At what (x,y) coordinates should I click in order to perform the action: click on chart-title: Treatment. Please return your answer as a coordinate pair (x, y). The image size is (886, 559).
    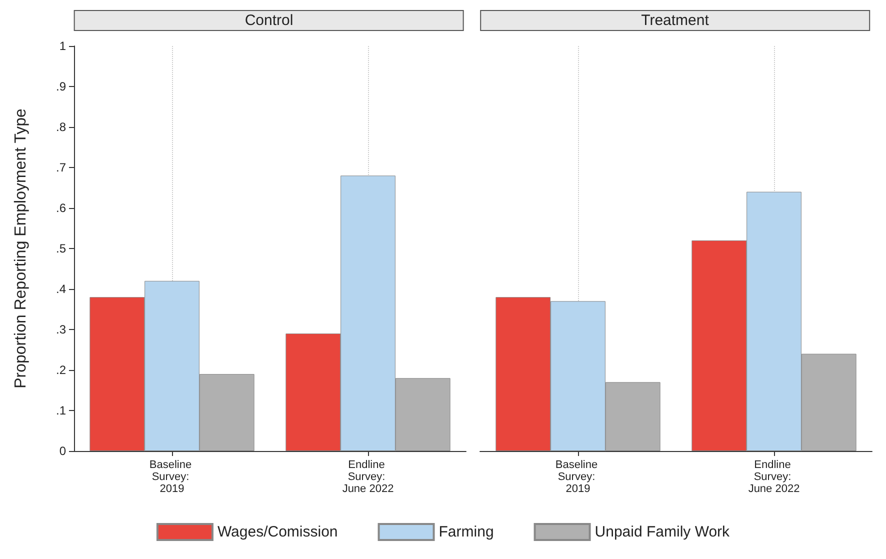
    Looking at the image, I should click on (675, 20).